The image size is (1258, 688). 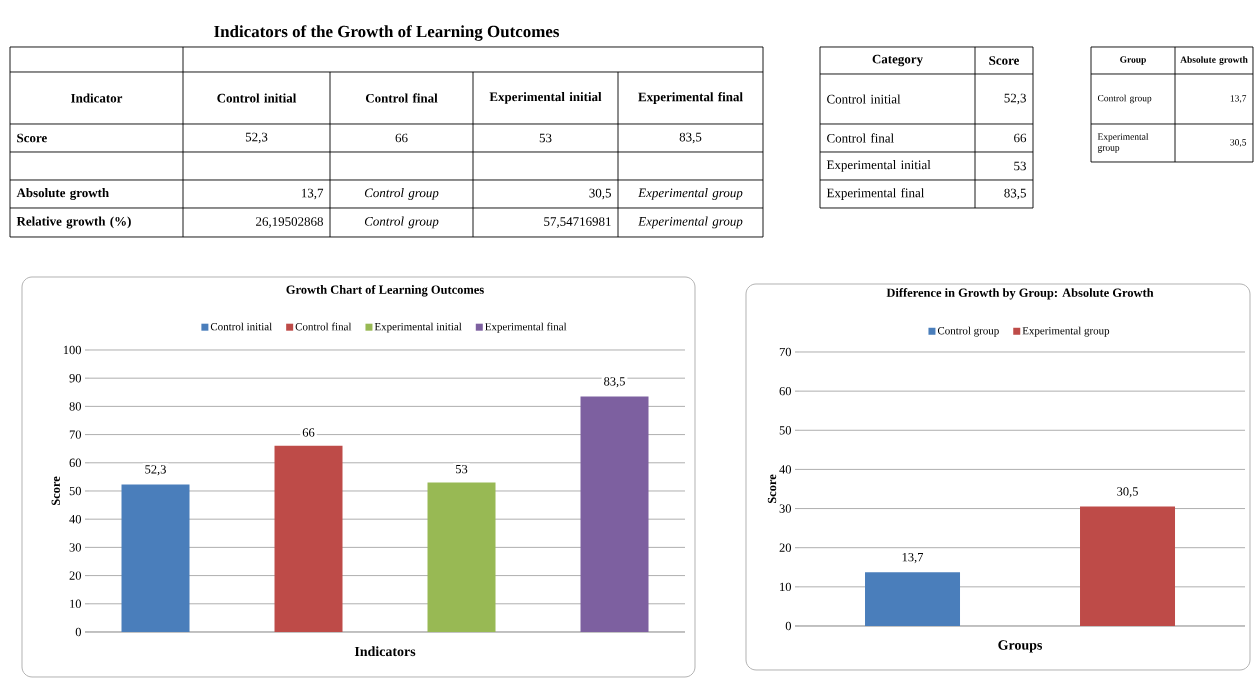 What do you see at coordinates (614, 382) in the screenshot?
I see `data-label: 83,5` at bounding box center [614, 382].